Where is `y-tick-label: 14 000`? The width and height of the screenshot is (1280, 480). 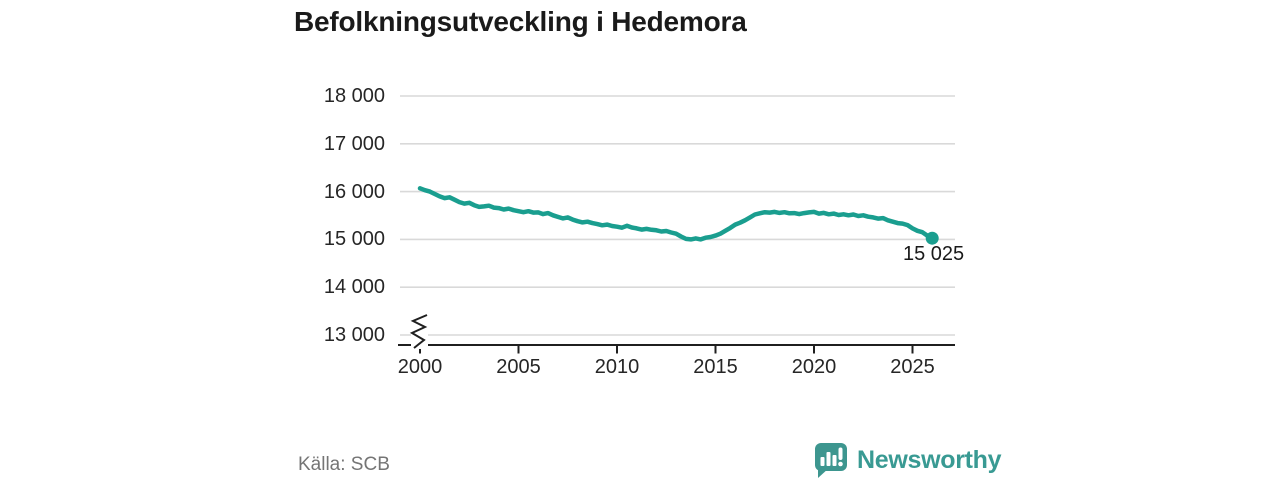
y-tick-label: 14 000 is located at coordinates (354, 287).